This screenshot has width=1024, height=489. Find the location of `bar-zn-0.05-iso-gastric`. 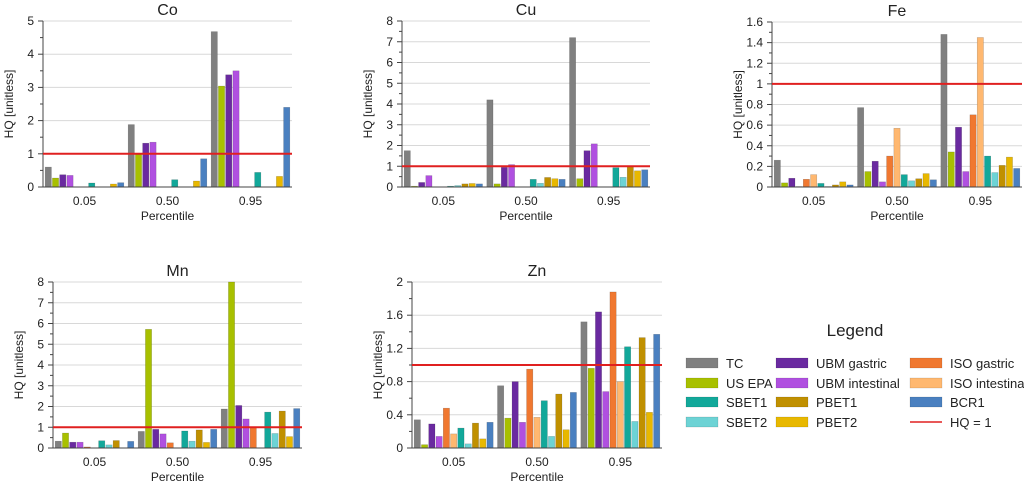

bar-zn-0.05-iso-gastric is located at coordinates (446, 428).